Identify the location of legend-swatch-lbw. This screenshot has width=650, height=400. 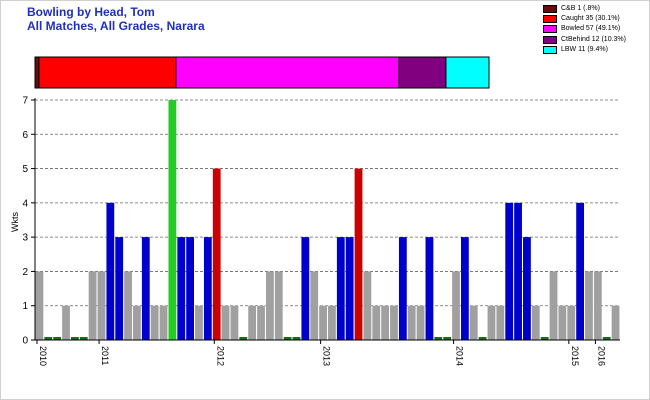
(550, 49).